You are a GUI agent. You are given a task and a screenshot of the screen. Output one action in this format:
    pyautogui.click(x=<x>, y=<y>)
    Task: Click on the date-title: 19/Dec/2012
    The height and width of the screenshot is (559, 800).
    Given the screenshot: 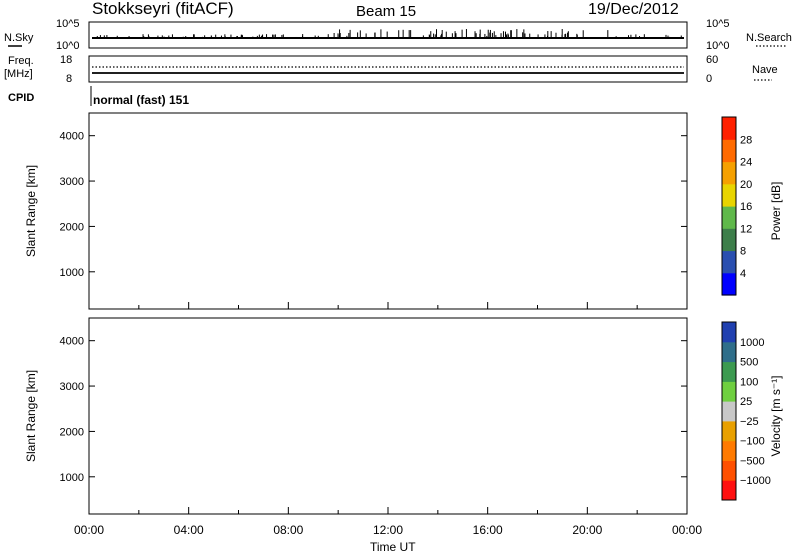 What is the action you would take?
    pyautogui.click(x=633, y=9)
    